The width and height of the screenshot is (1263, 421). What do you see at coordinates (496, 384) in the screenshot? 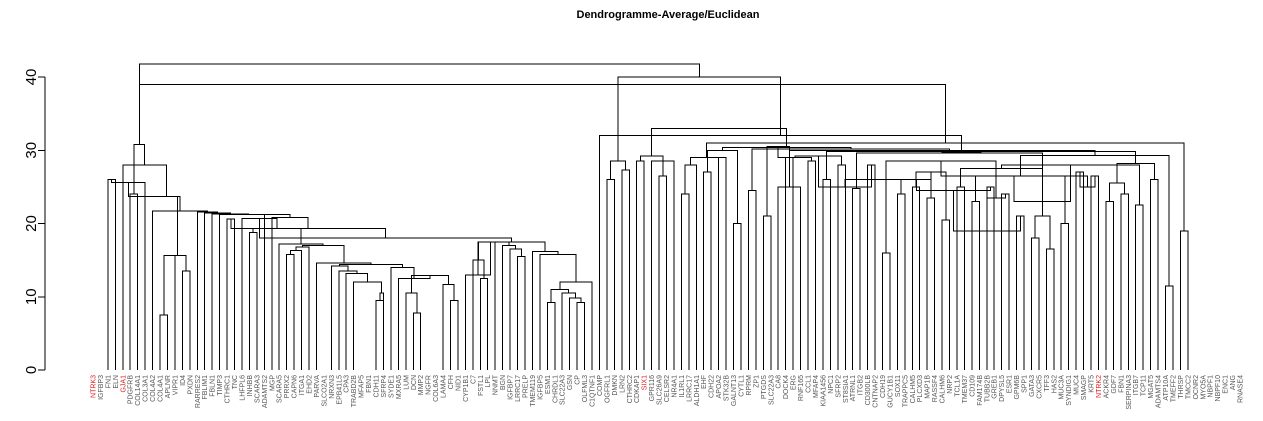
I see `leaf-label: NNMT` at bounding box center [496, 384].